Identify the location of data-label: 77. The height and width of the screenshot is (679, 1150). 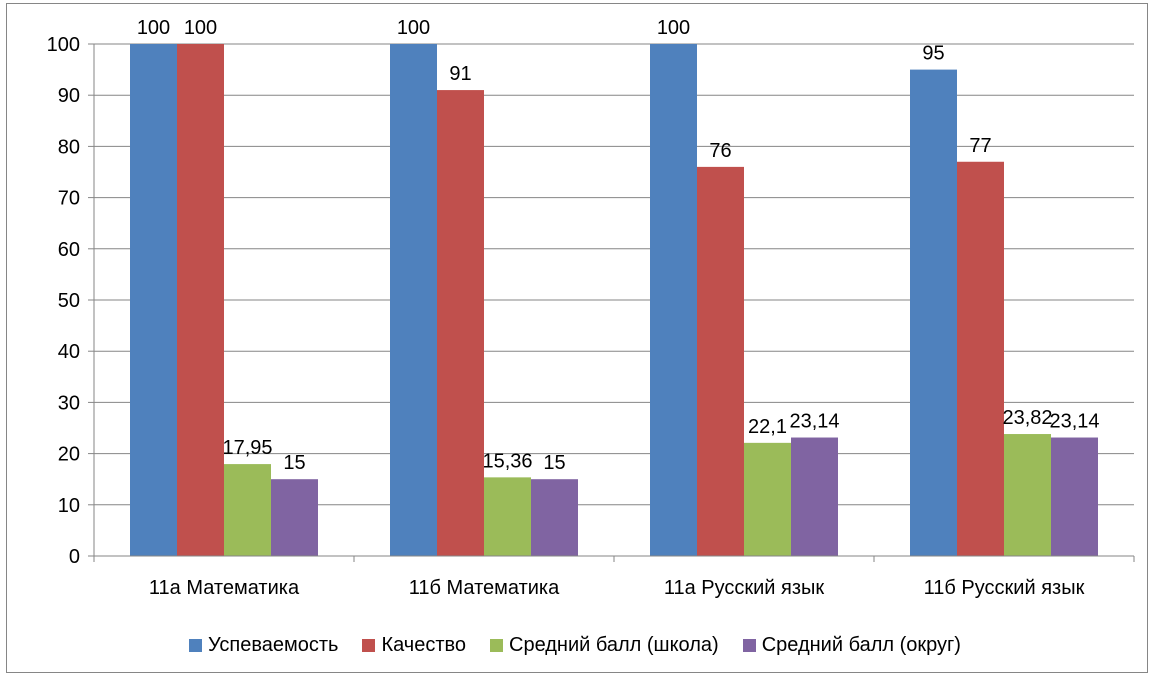
(980, 146).